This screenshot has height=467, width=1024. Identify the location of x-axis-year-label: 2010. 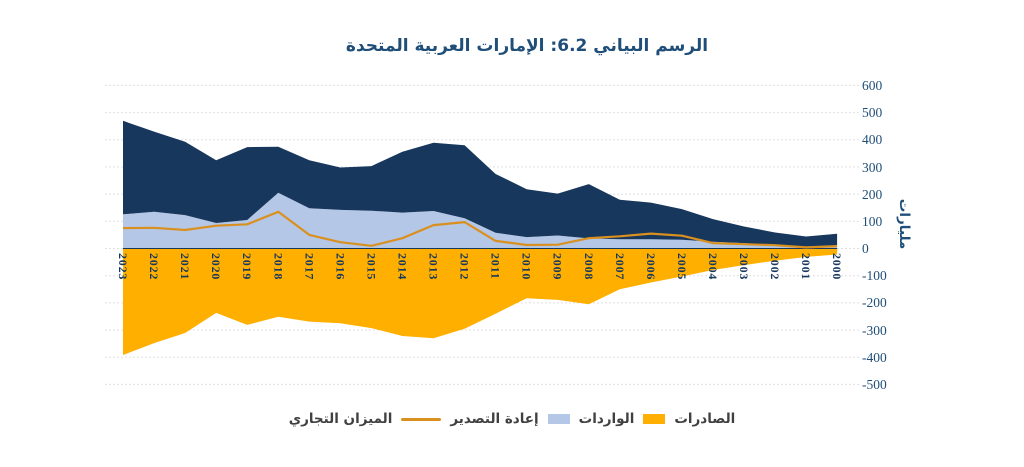
(527, 266).